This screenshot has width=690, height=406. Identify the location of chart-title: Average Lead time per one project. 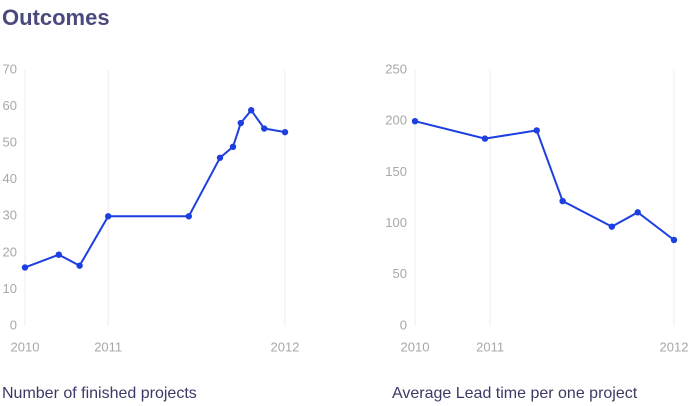
(515, 393).